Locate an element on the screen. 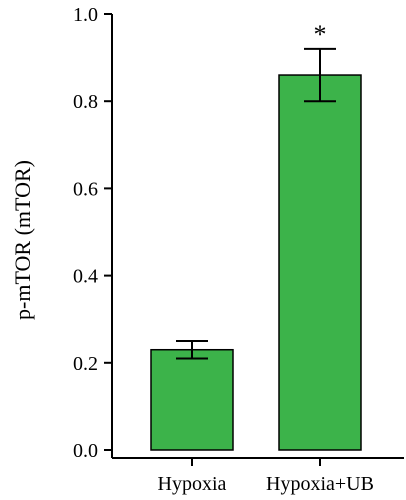  y-tick-label: 0.6 is located at coordinates (85, 189).